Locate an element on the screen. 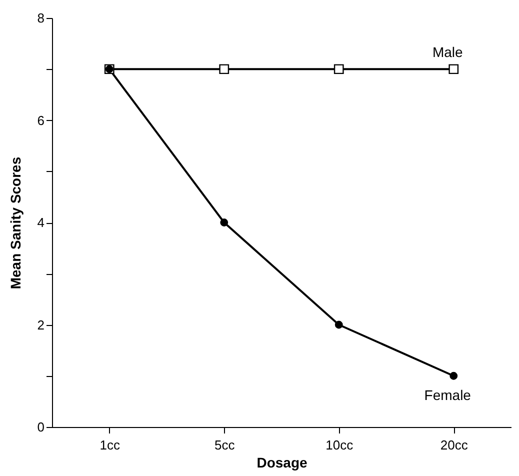 This screenshot has width=519, height=476. y-tick-label: 6 is located at coordinates (40, 120).